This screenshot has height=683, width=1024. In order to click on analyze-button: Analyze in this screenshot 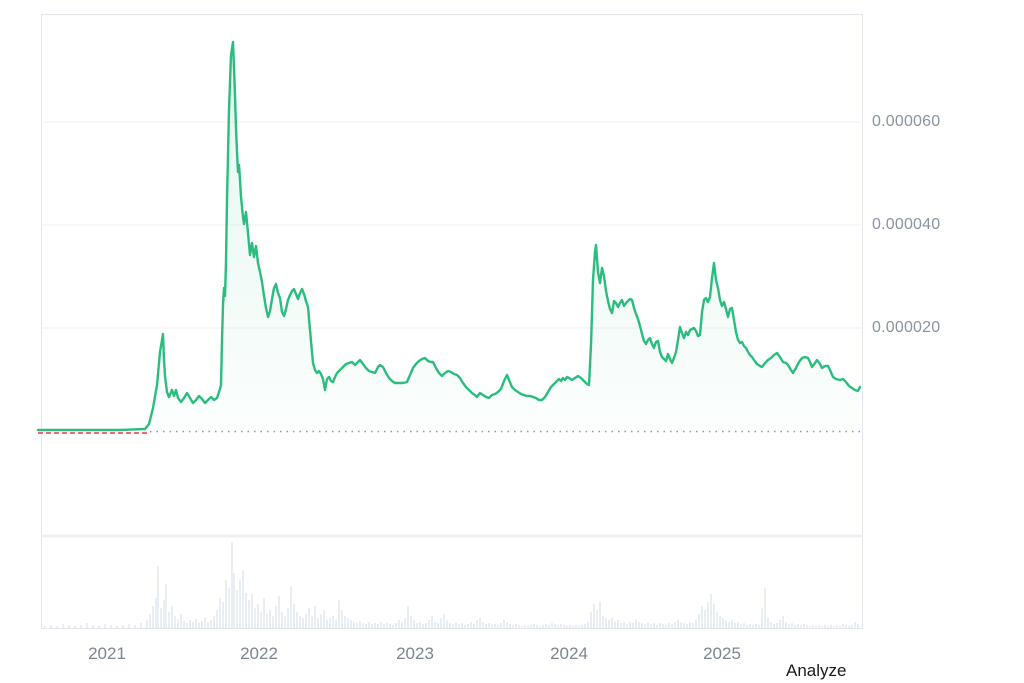, I will do `click(816, 670)`.